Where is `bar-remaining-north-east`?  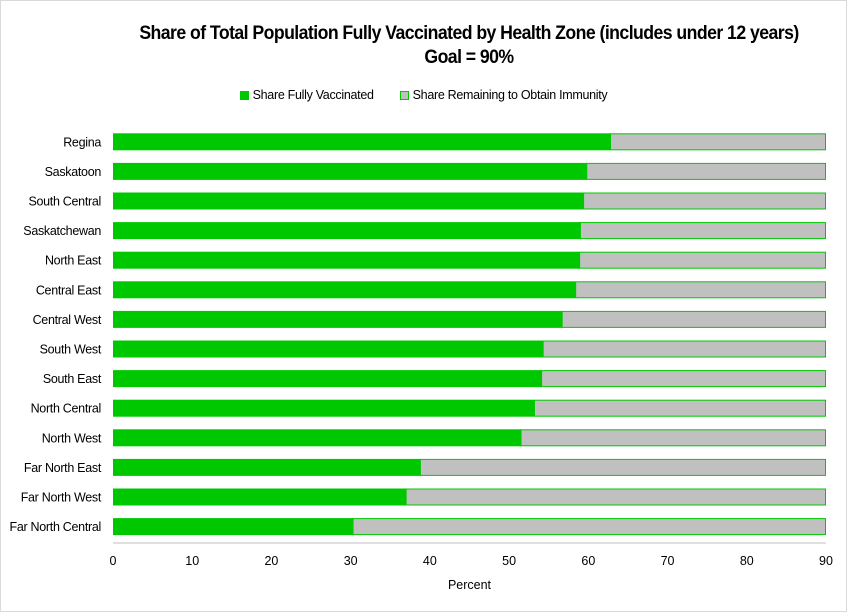 bar-remaining-north-east is located at coordinates (702, 260).